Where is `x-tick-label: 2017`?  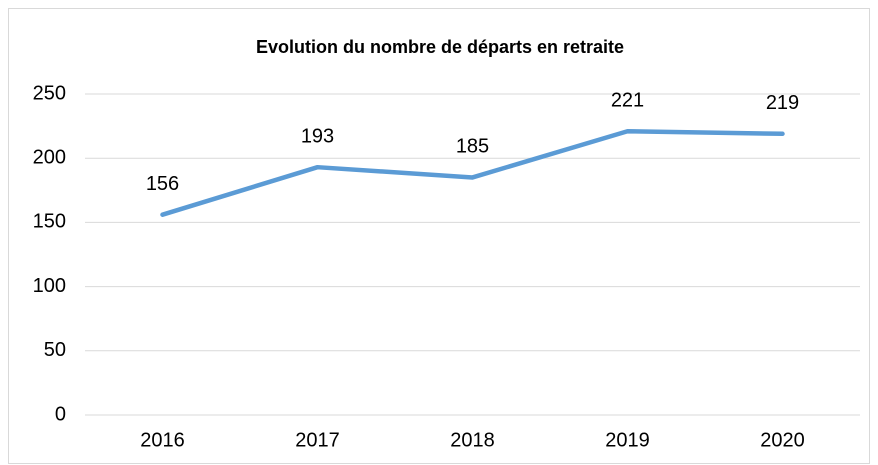
x-tick-label: 2017 is located at coordinates (317, 440).